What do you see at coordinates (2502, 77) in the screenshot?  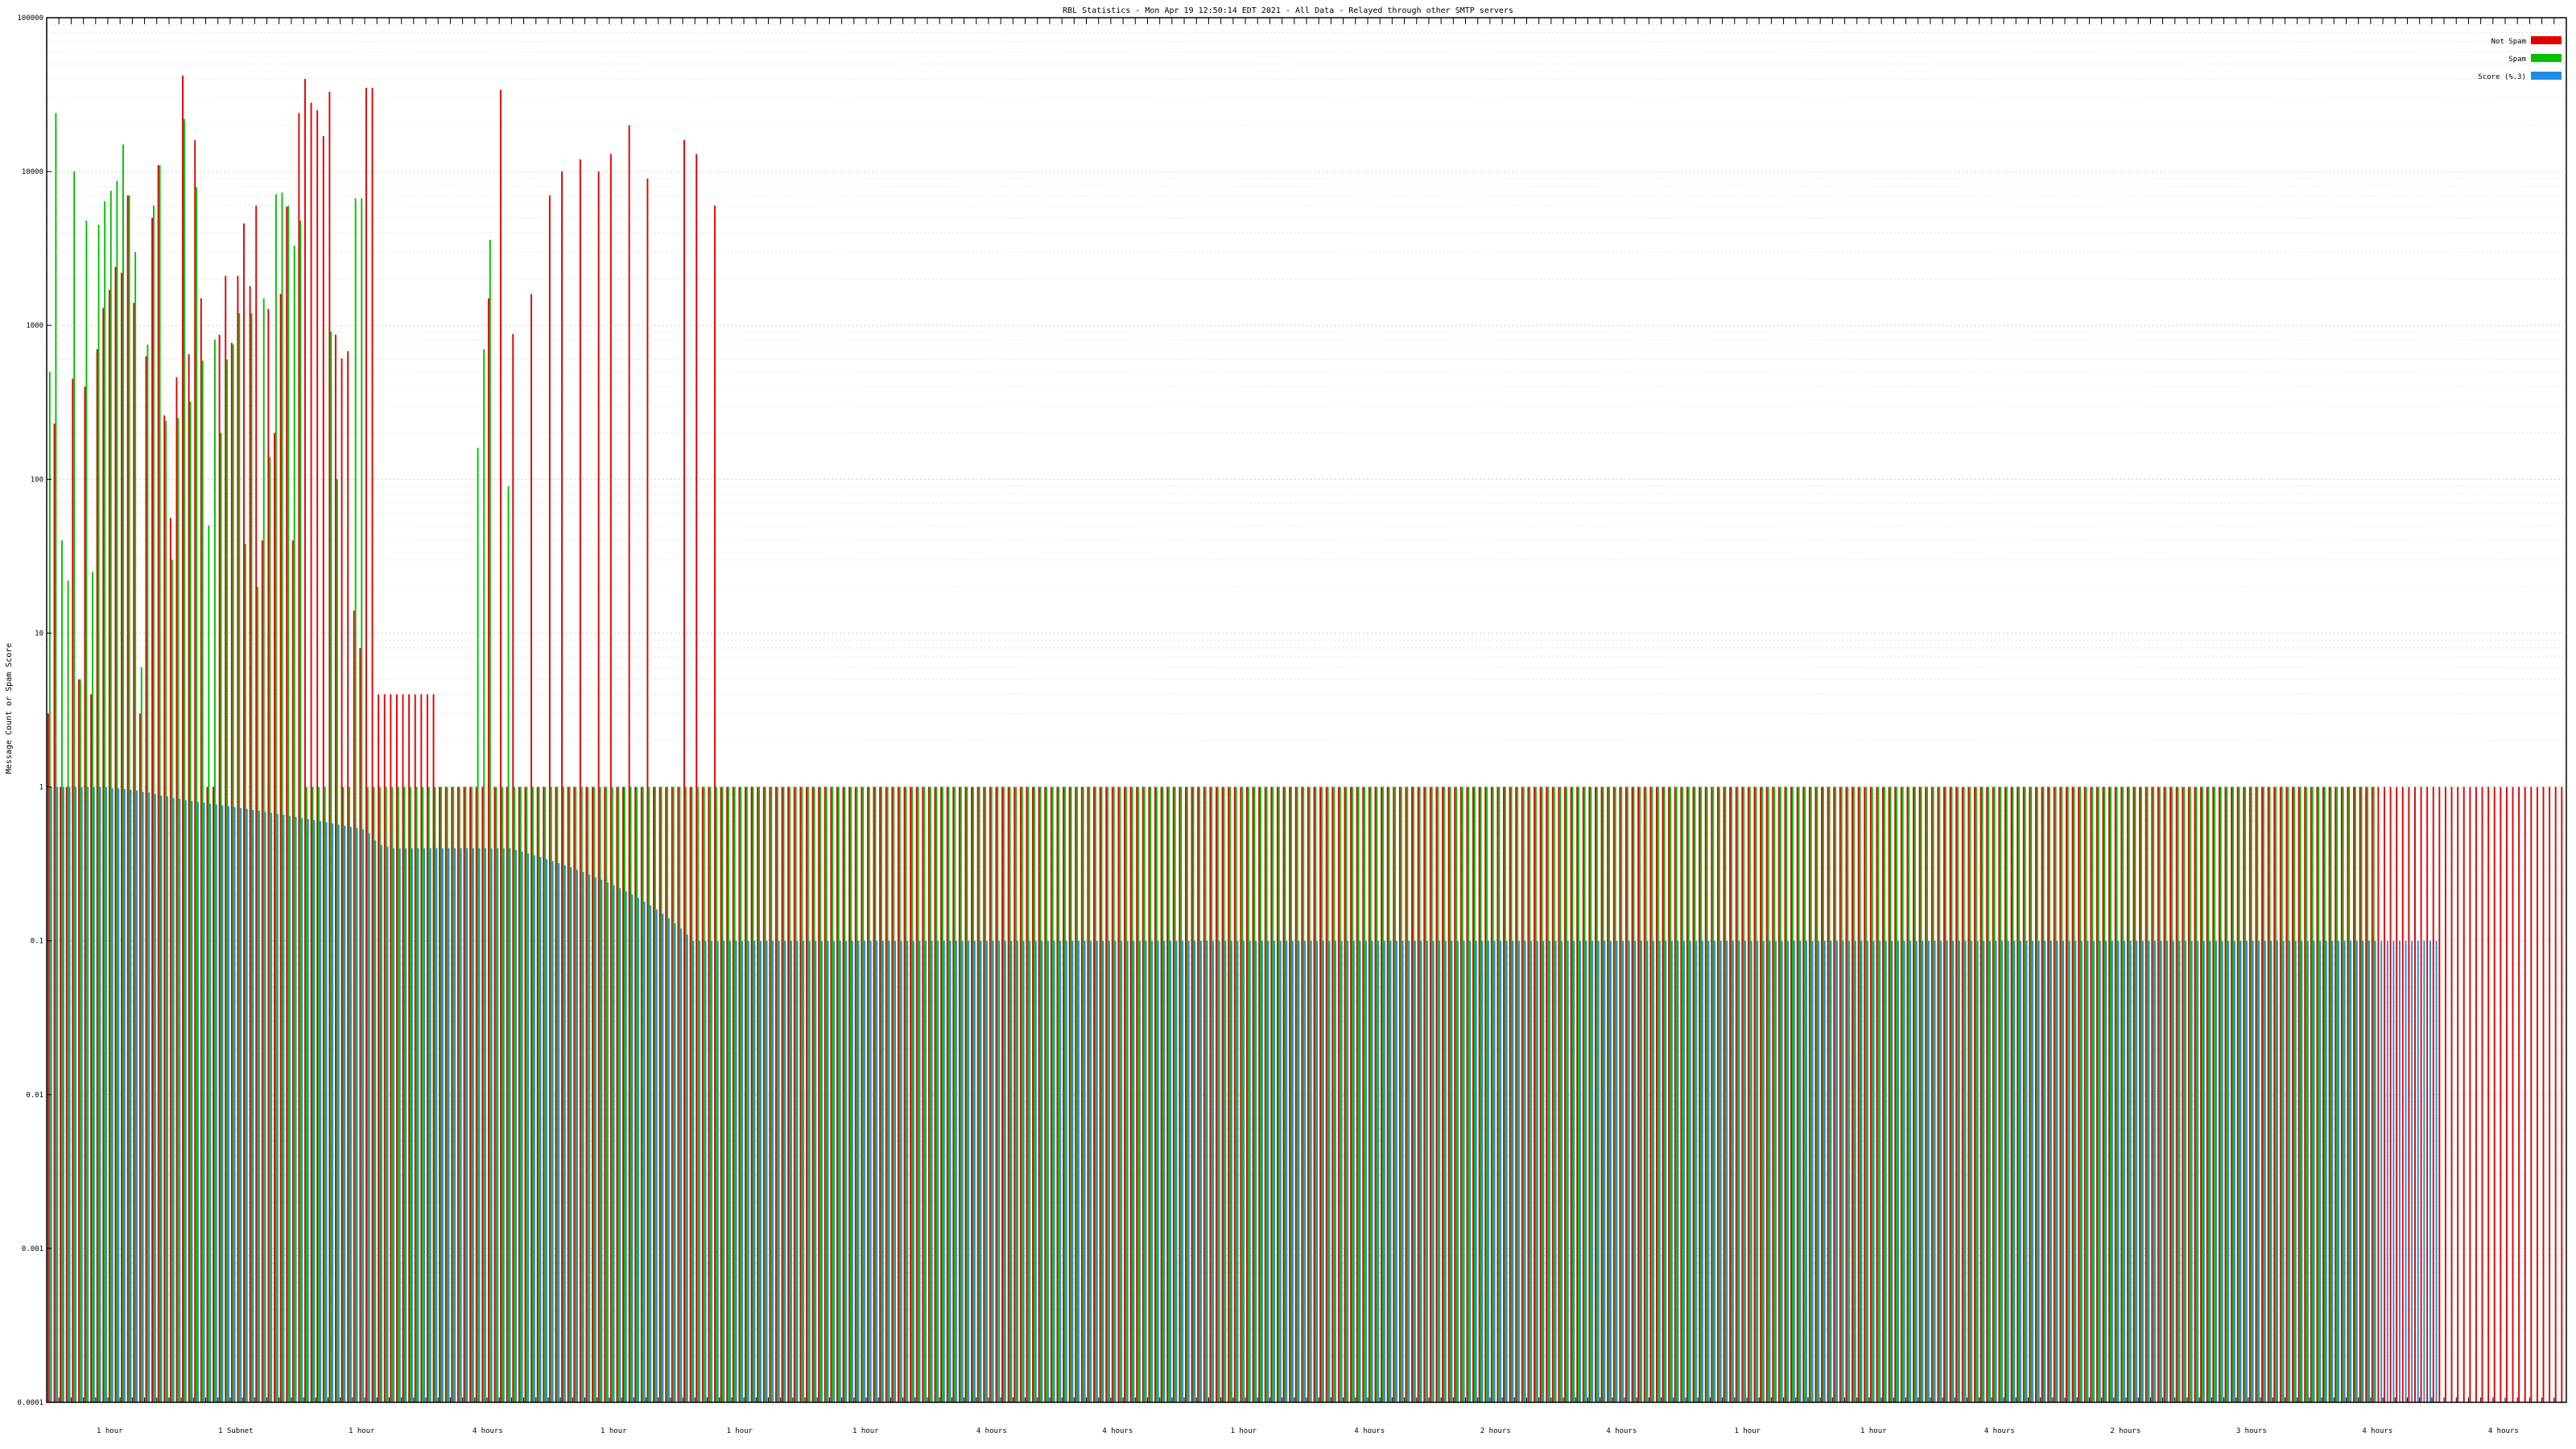 I see `legend-label: Score (%.3)` at bounding box center [2502, 77].